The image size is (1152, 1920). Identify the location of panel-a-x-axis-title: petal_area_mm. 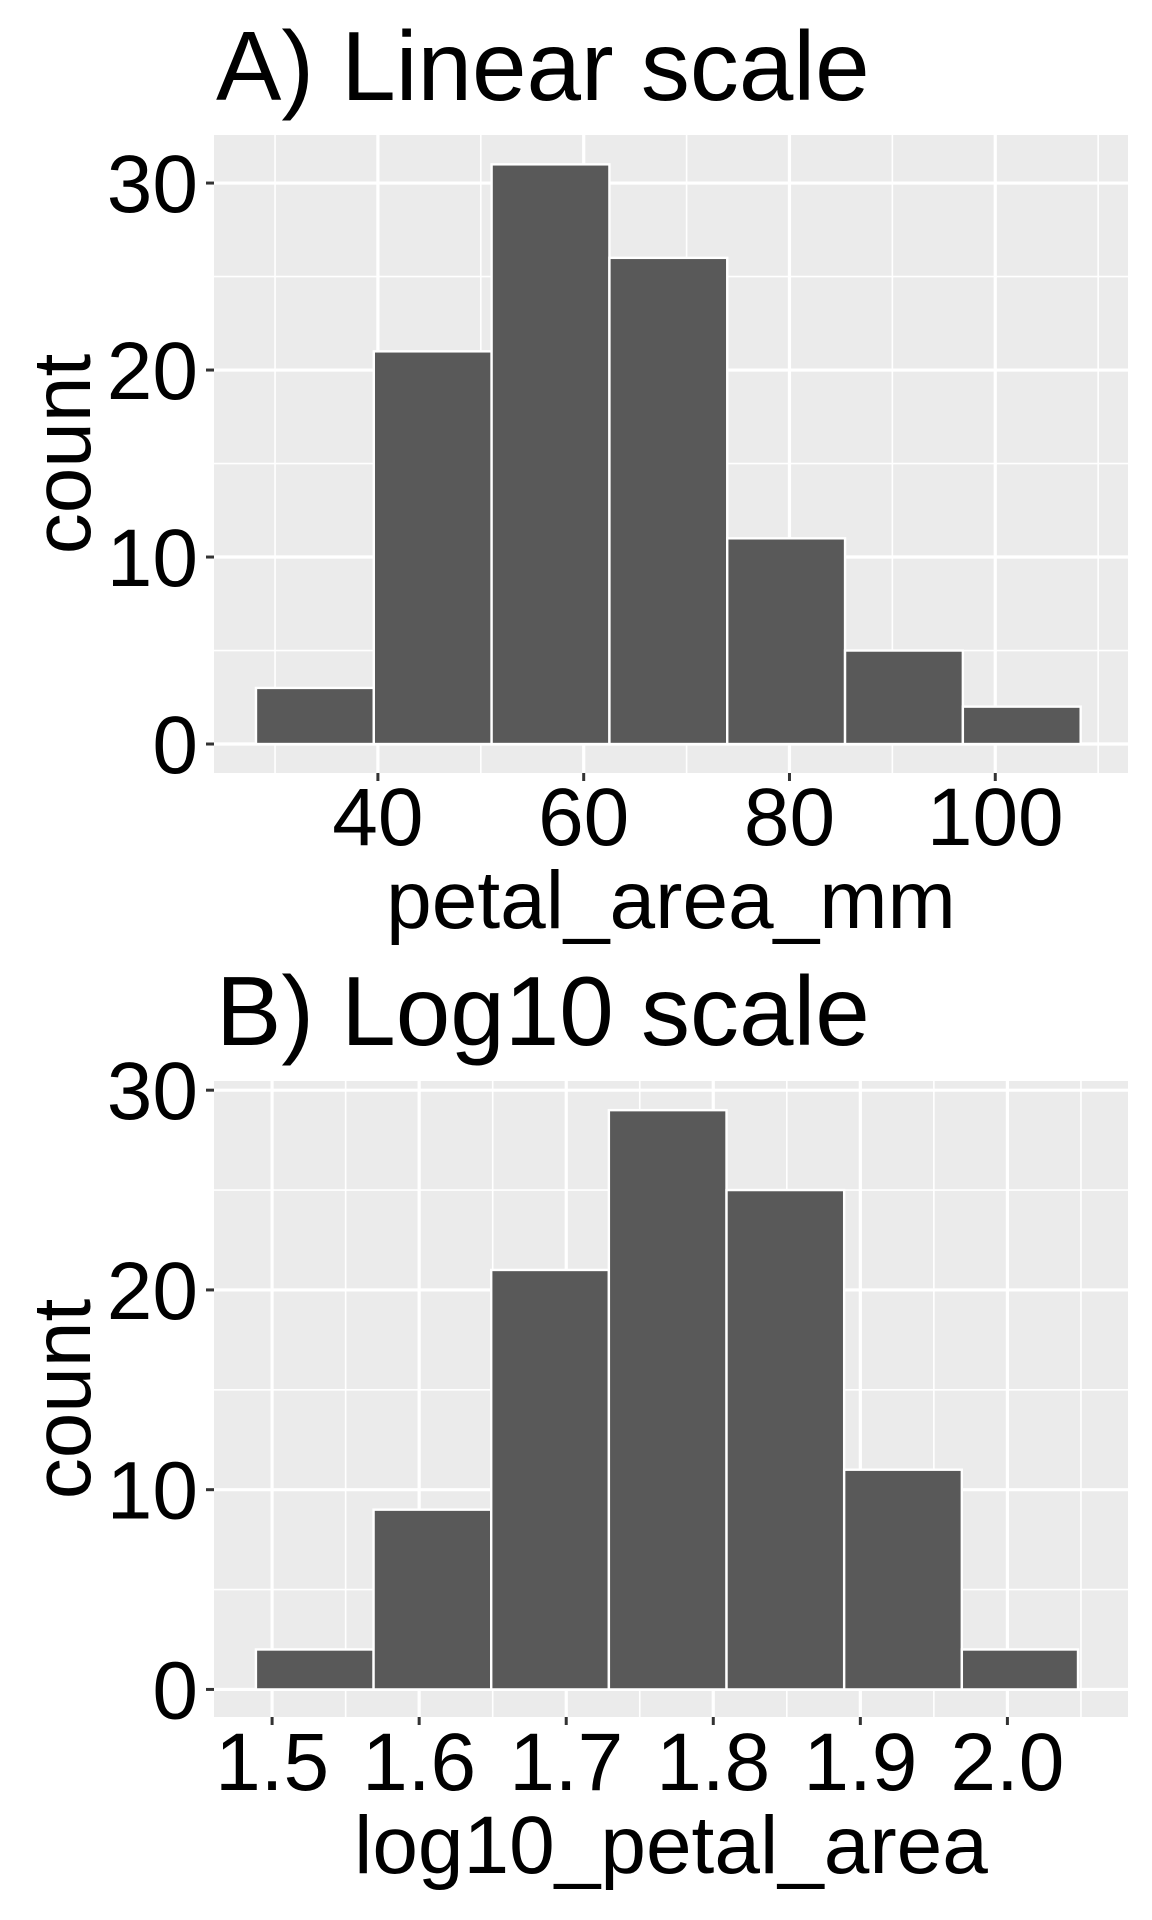
(671, 900).